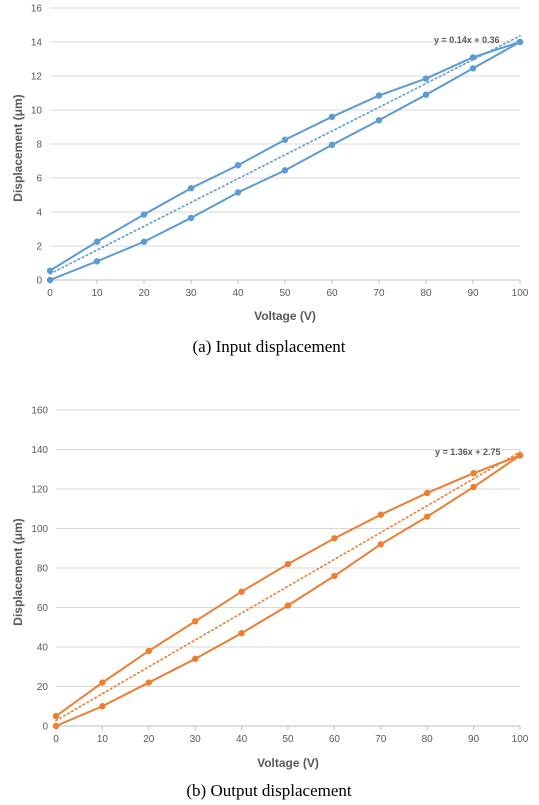 This screenshot has width=539, height=805. Describe the element at coordinates (43, 687) in the screenshot. I see `y-tick-label: 20` at that location.